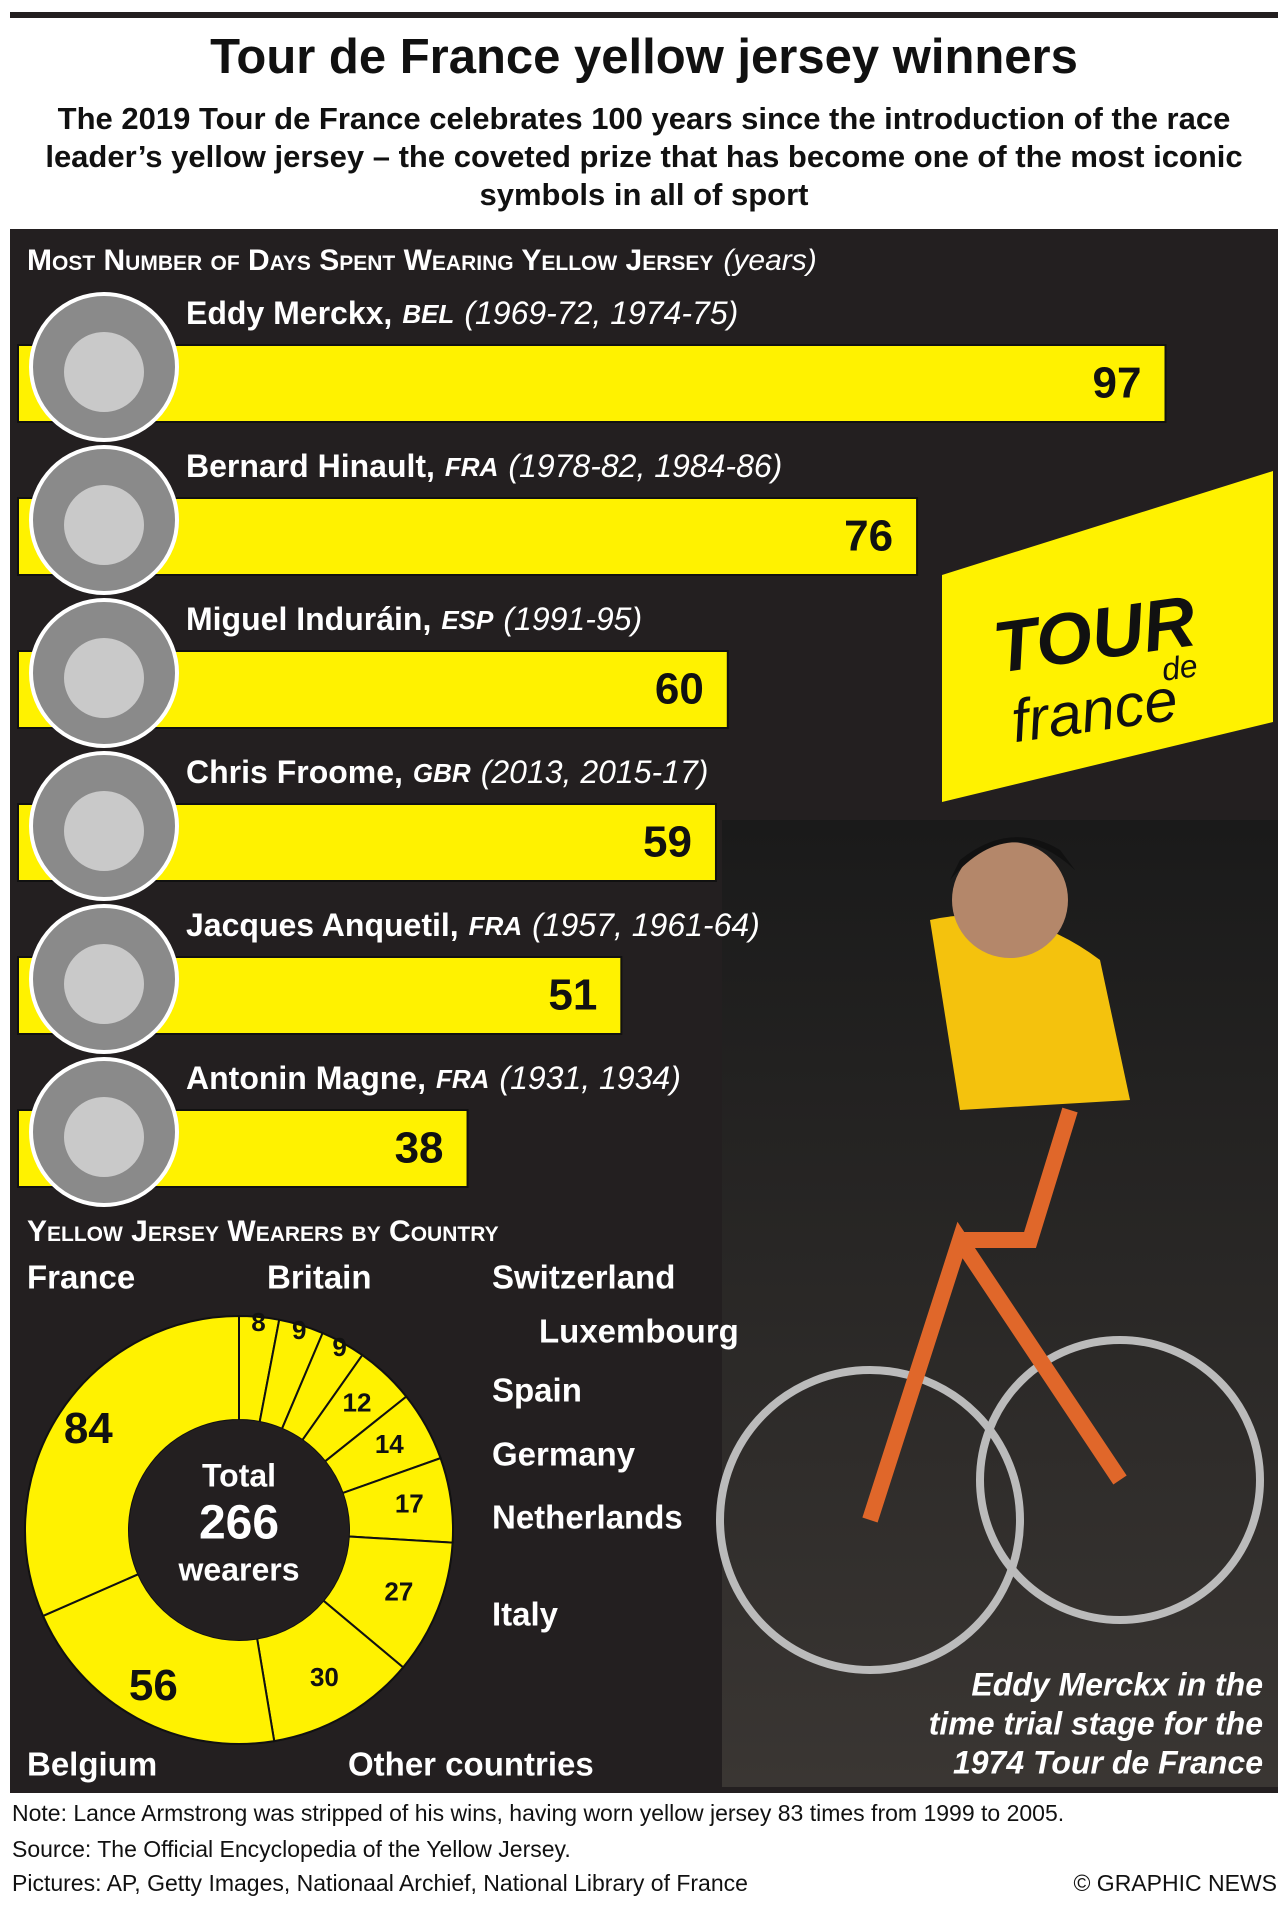  What do you see at coordinates (357, 1403) in the screenshot?
I see `slice-value: 12` at bounding box center [357, 1403].